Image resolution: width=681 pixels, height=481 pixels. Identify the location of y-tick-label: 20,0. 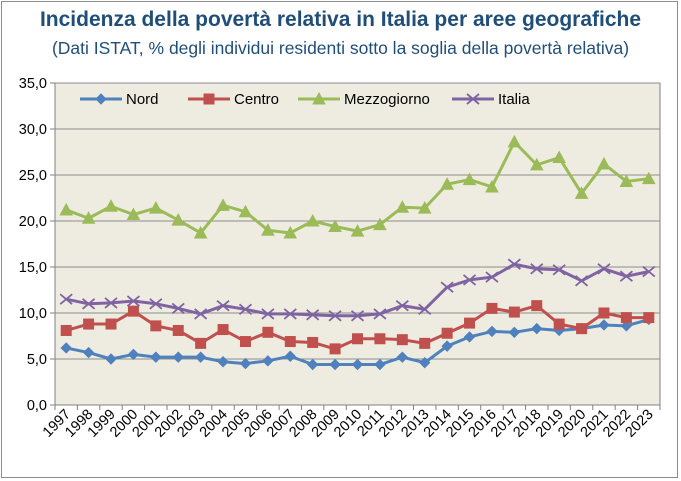
(33, 222).